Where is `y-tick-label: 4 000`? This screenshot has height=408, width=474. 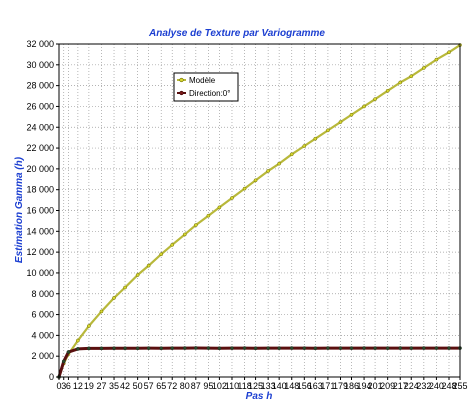 y-tick-label: 4 000 is located at coordinates (42, 335).